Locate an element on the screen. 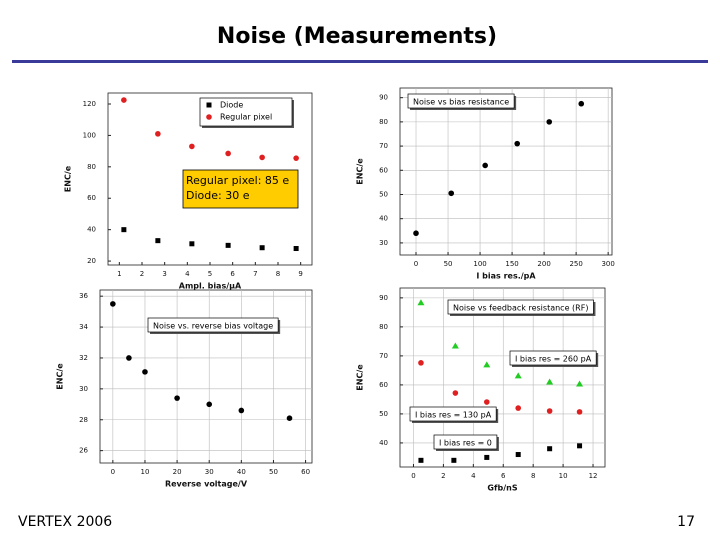  plot-area is located at coordinates (206, 376).